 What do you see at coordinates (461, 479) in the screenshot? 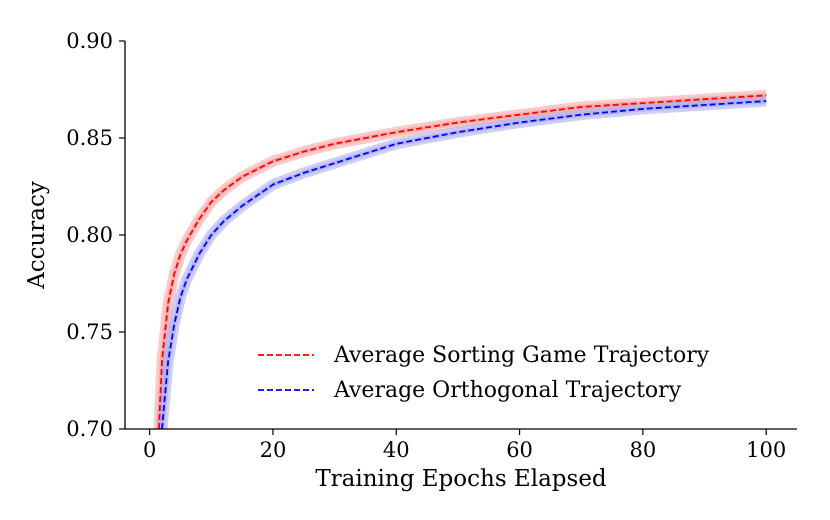
I see `x-axis-label: Training Epochs Elapsed` at bounding box center [461, 479].